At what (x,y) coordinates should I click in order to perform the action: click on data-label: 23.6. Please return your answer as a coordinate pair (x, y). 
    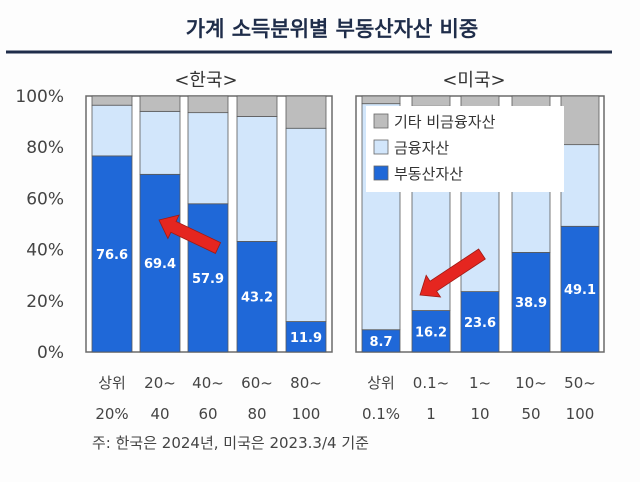
    Looking at the image, I should click on (480, 323).